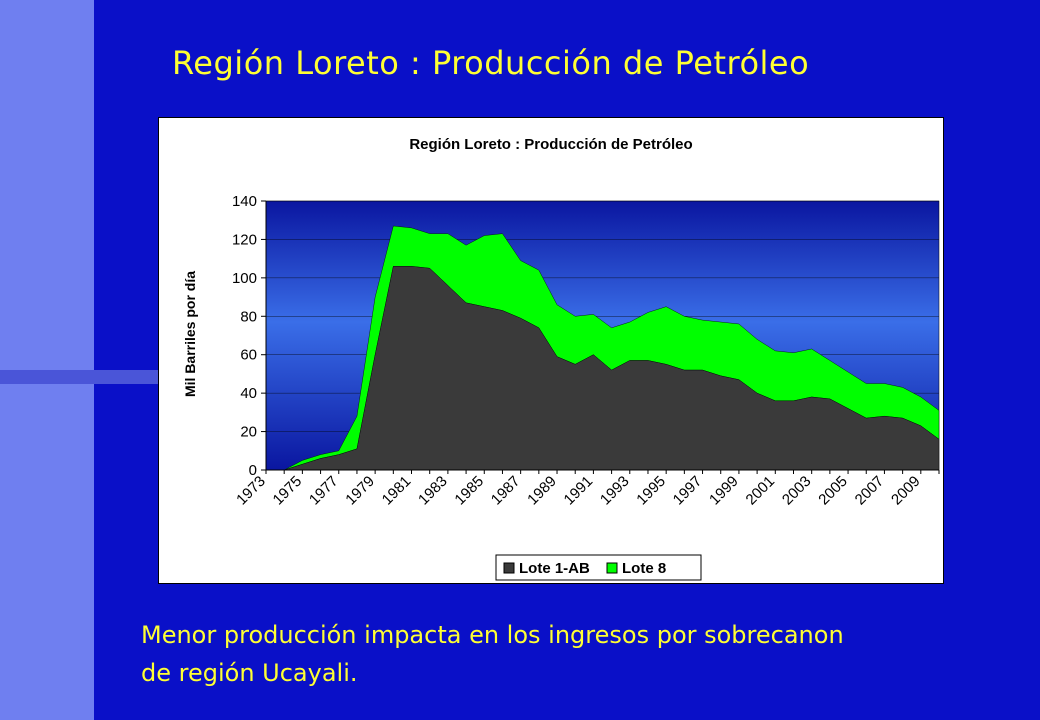 The width and height of the screenshot is (1040, 720). What do you see at coordinates (433, 491) in the screenshot?
I see `x-tick-label-1983: 1983` at bounding box center [433, 491].